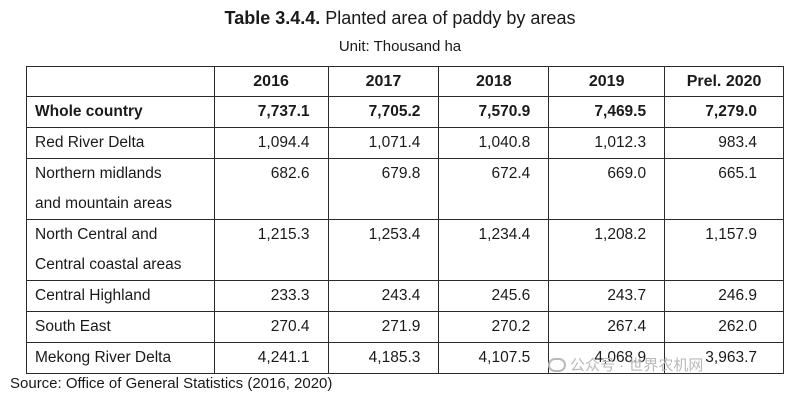  I want to click on table-number: Table 3.4.4., so click(272, 18).